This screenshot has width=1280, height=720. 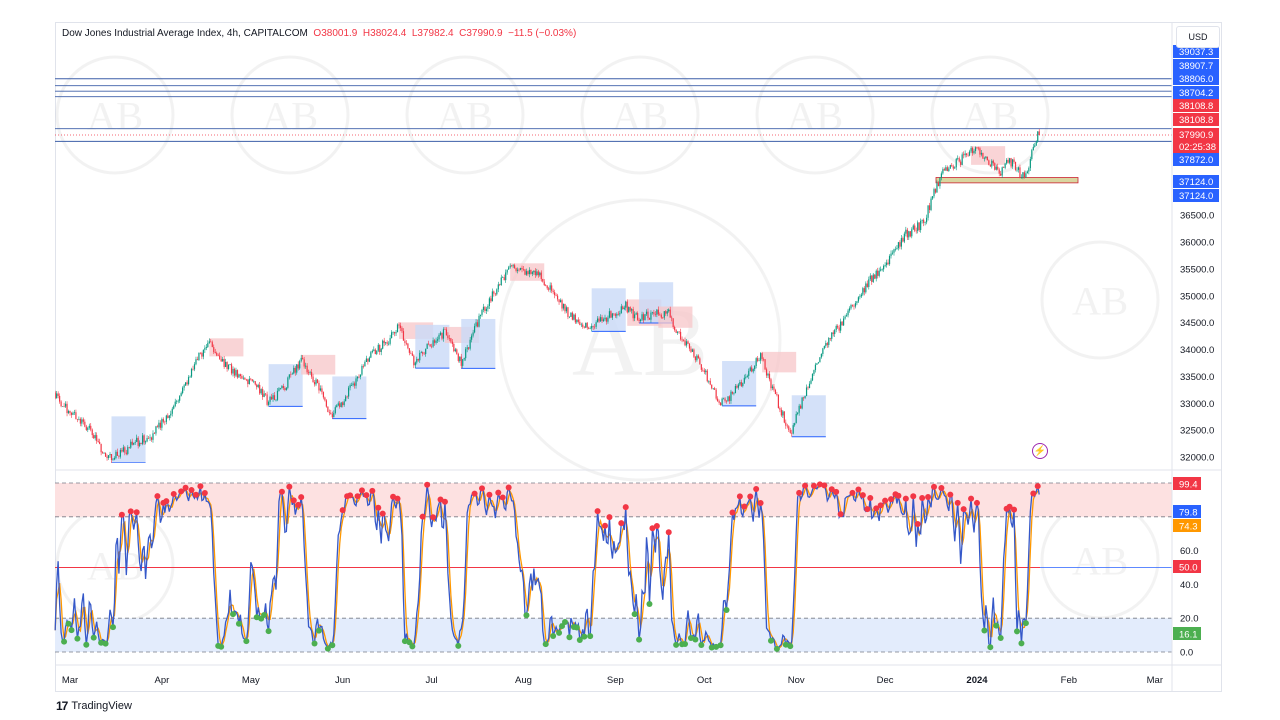 I want to click on lightning-icon: ⚡, so click(x=1040, y=451).